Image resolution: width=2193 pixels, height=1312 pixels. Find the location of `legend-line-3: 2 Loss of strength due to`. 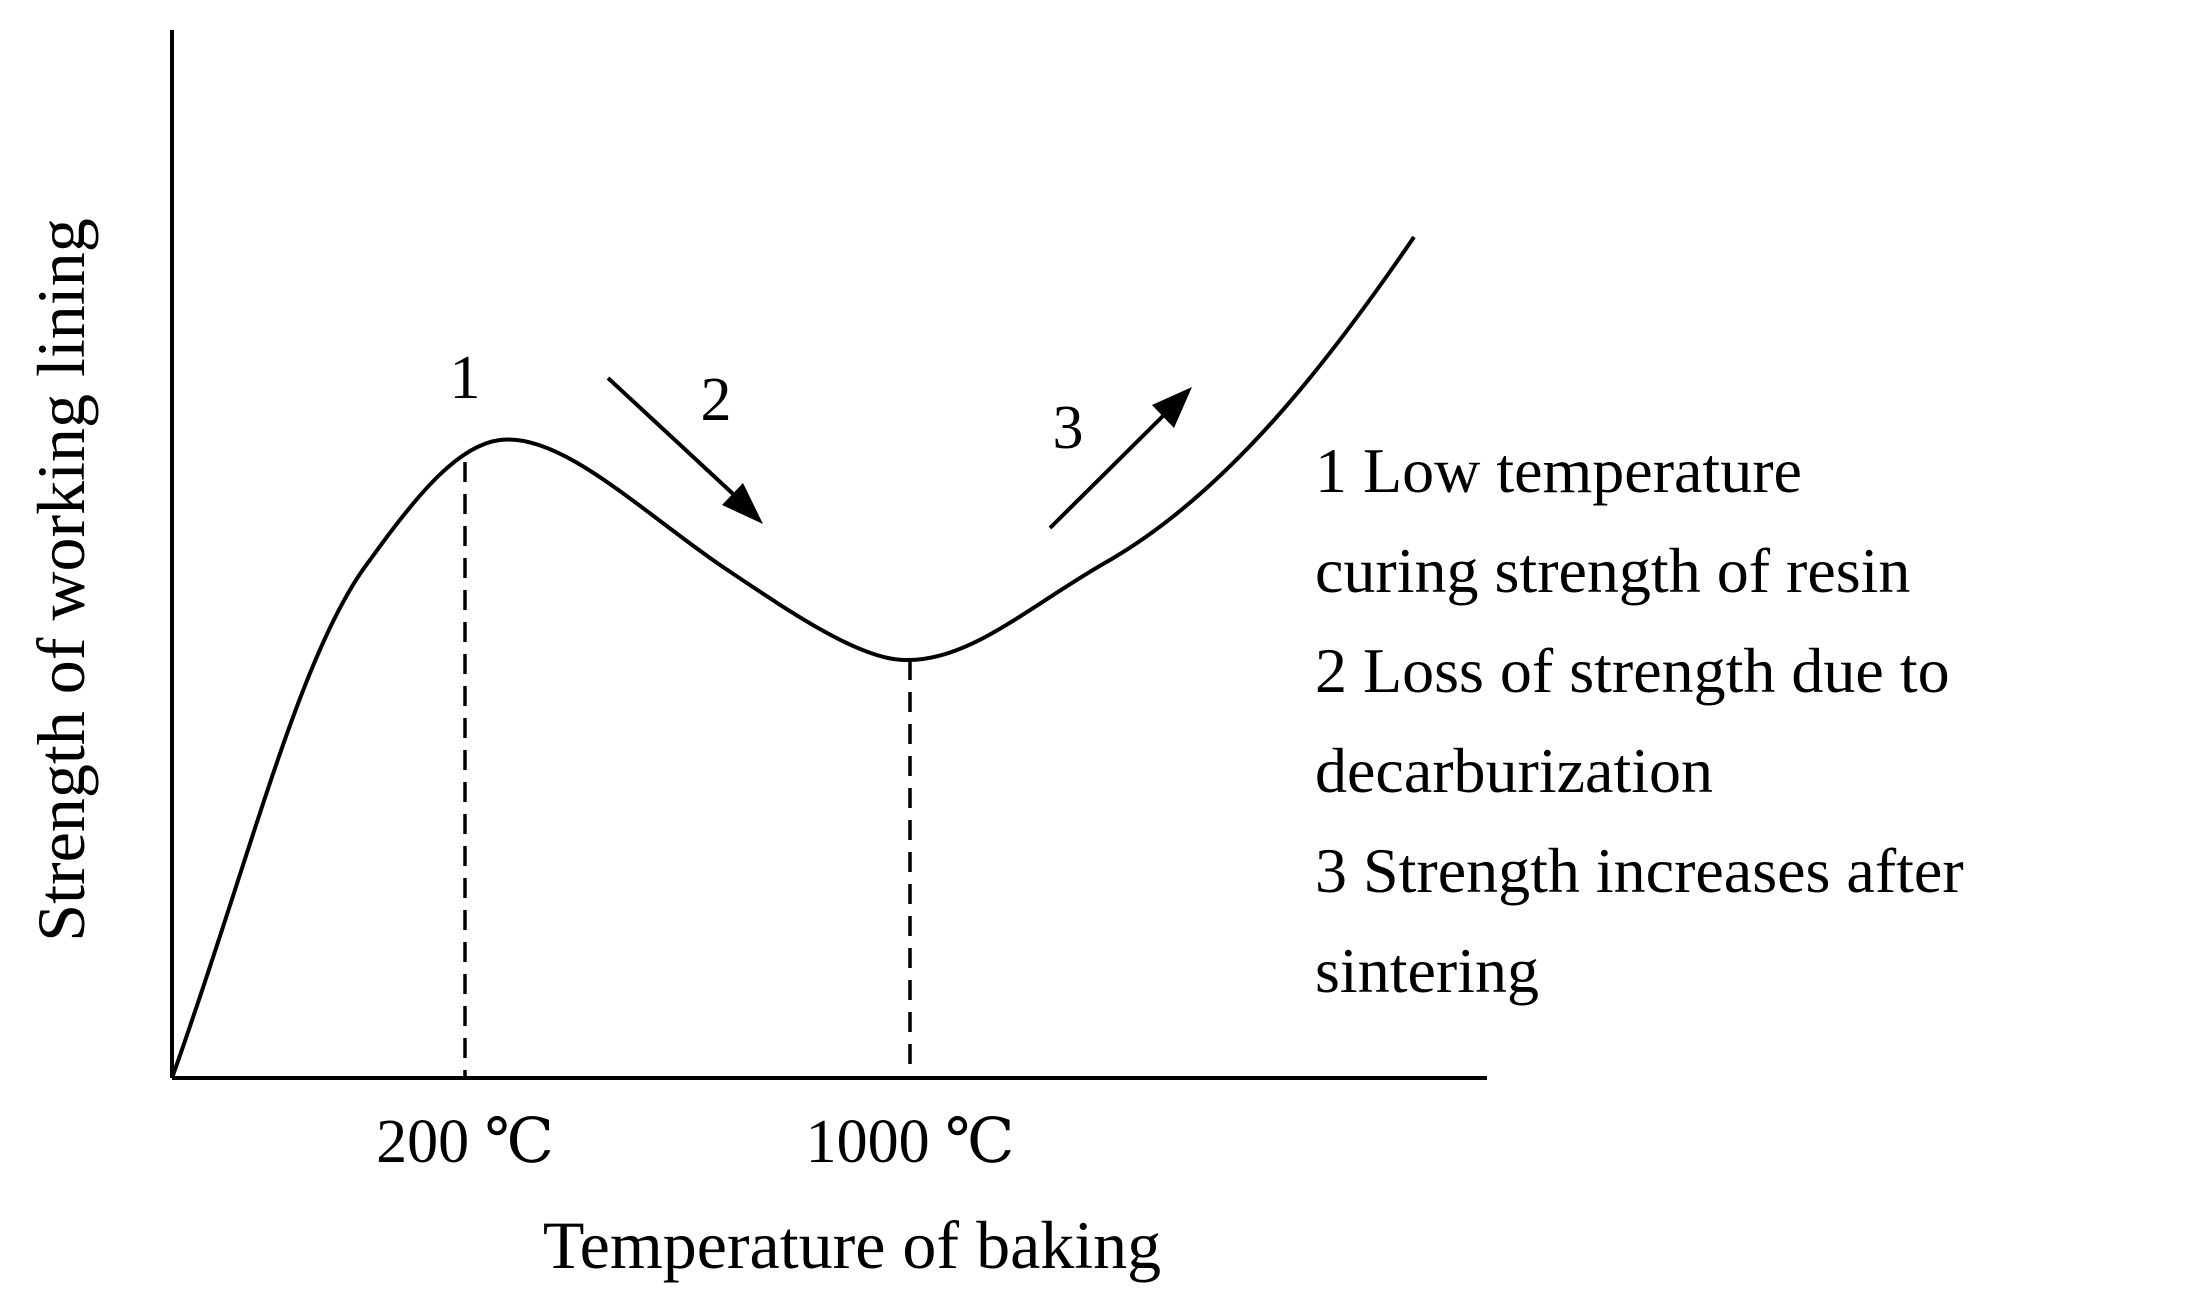

legend-line-3: 2 Loss of strength due to is located at coordinates (1632, 670).